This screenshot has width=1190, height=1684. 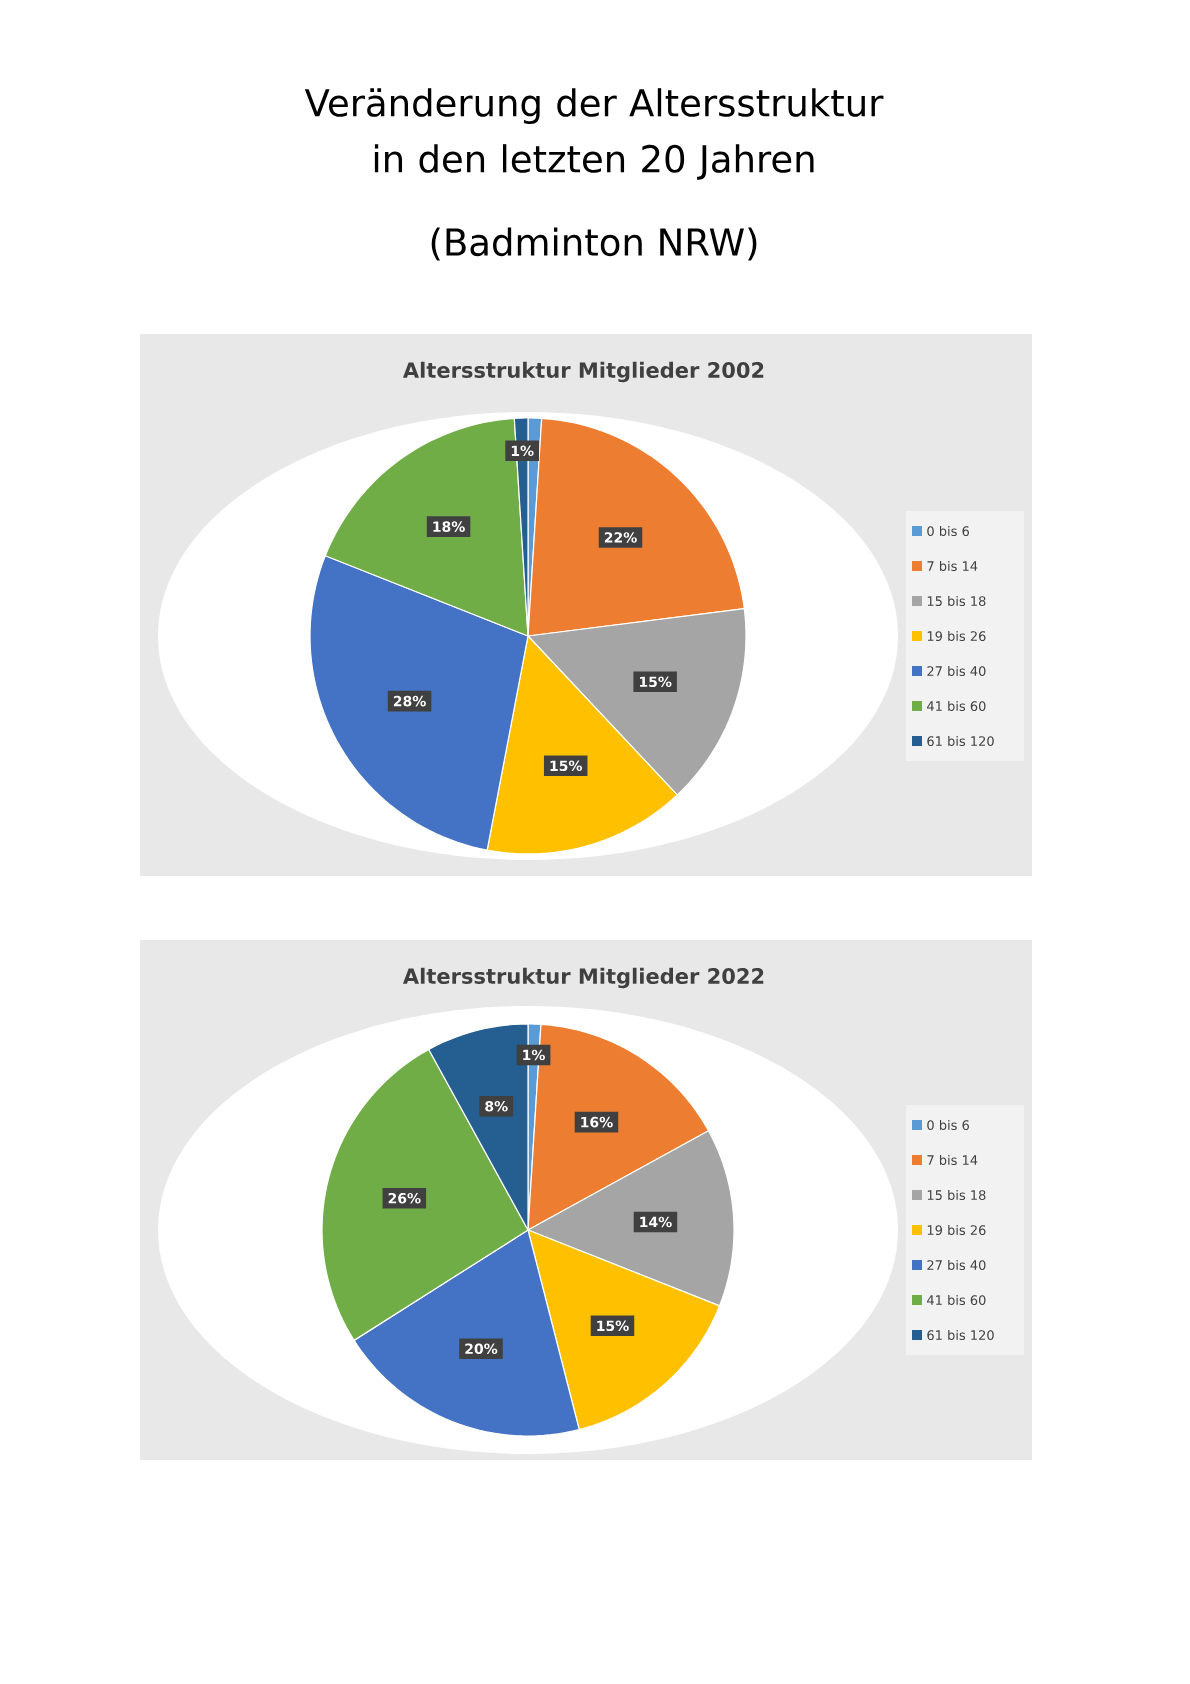 I want to click on chart-title: Altersstruktur Mitglieder 2002, so click(x=583, y=372).